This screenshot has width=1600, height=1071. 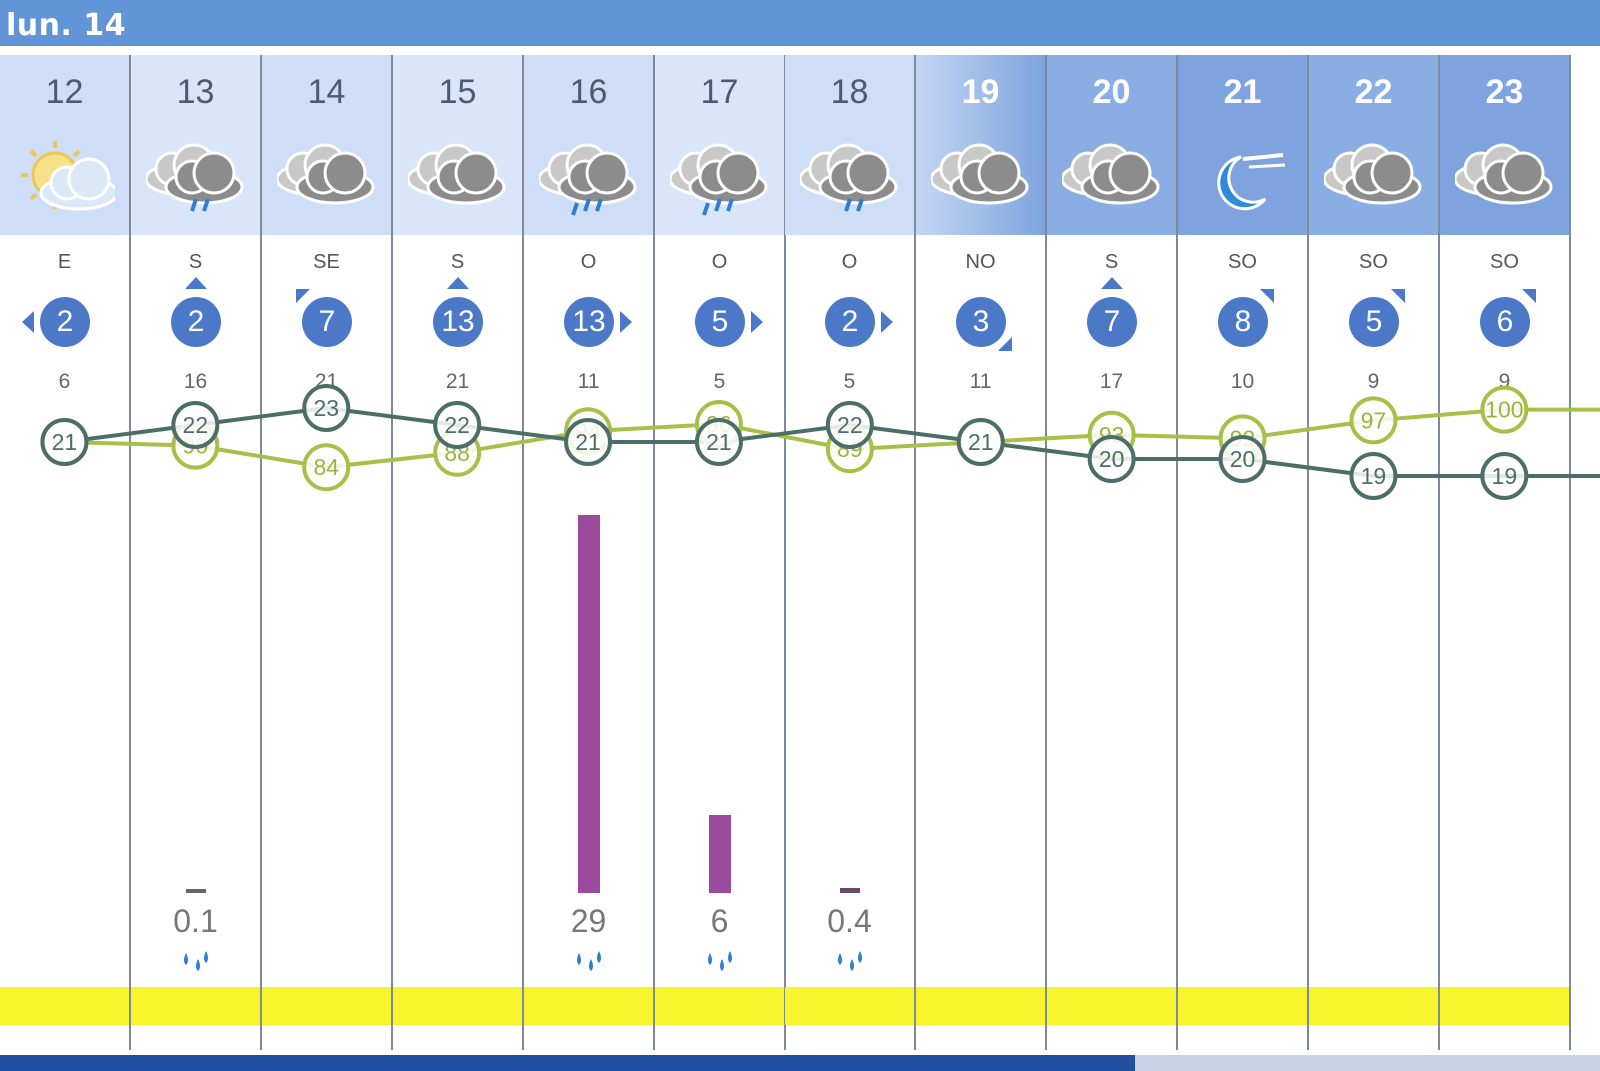 I want to click on day-column: 13 S 2 16 0.1, so click(x=196, y=552).